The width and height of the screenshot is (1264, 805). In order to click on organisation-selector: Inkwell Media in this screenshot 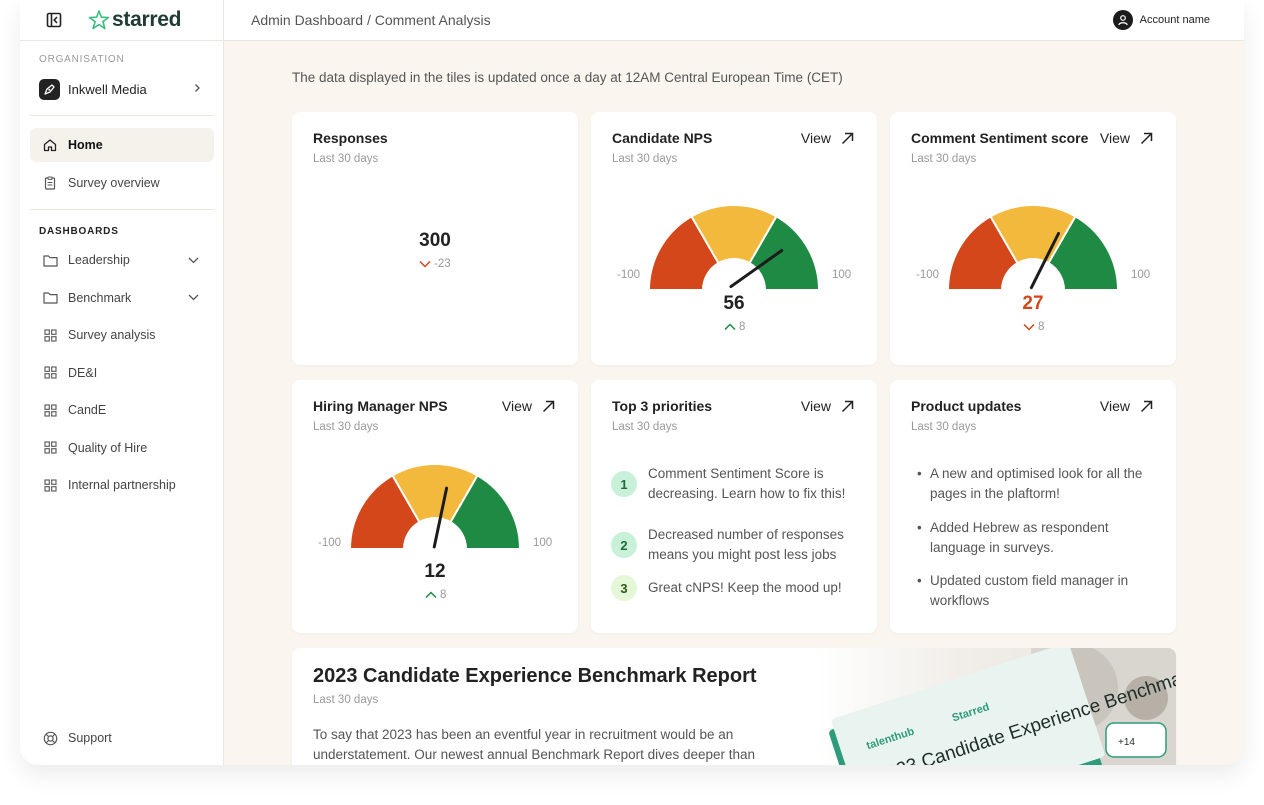, I will do `click(122, 89)`.